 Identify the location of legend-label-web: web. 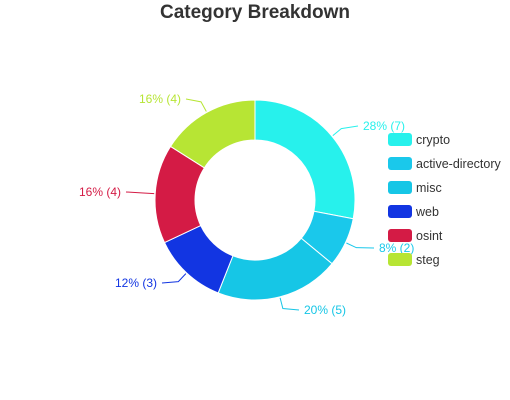
(427, 212).